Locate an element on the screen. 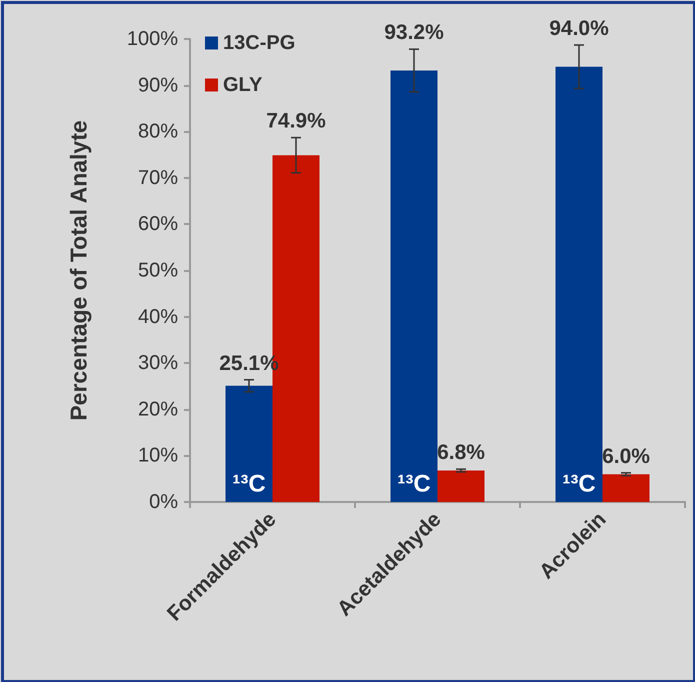 This screenshot has height=682, width=695. y-tick-label: 70% is located at coordinates (158, 177).